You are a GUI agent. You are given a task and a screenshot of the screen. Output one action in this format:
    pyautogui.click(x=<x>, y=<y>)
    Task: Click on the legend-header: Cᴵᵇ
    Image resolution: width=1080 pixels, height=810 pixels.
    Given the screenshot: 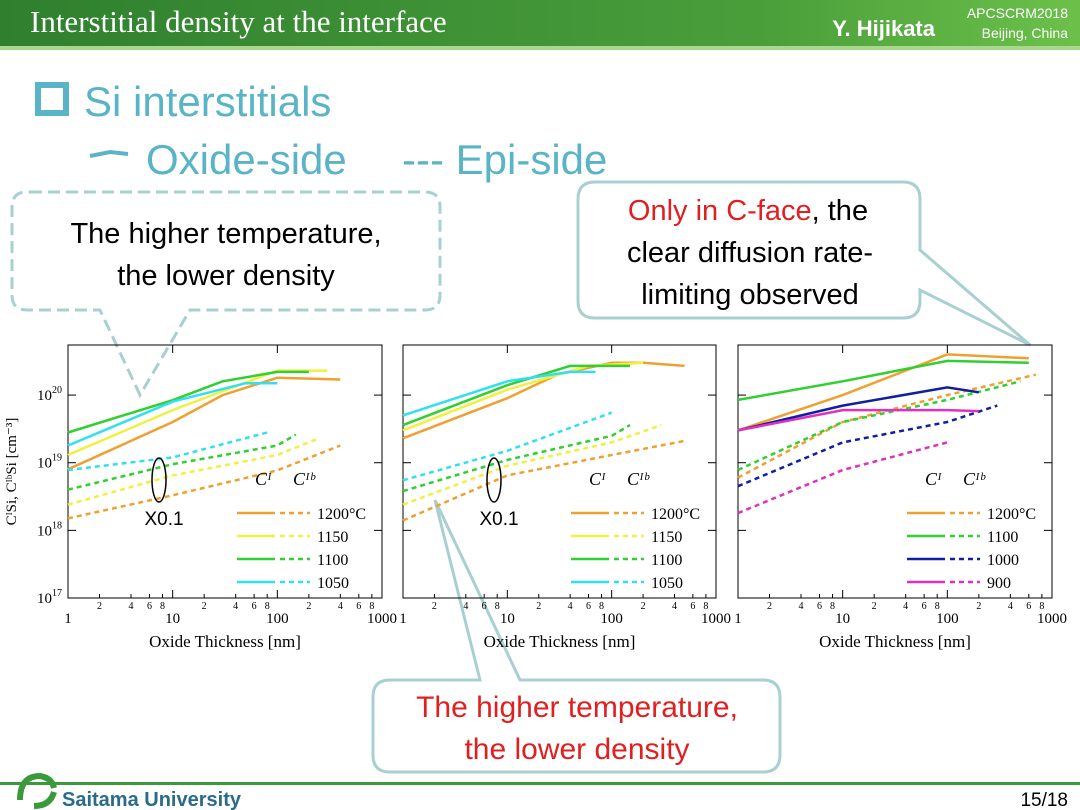 What is the action you would take?
    pyautogui.click(x=974, y=479)
    